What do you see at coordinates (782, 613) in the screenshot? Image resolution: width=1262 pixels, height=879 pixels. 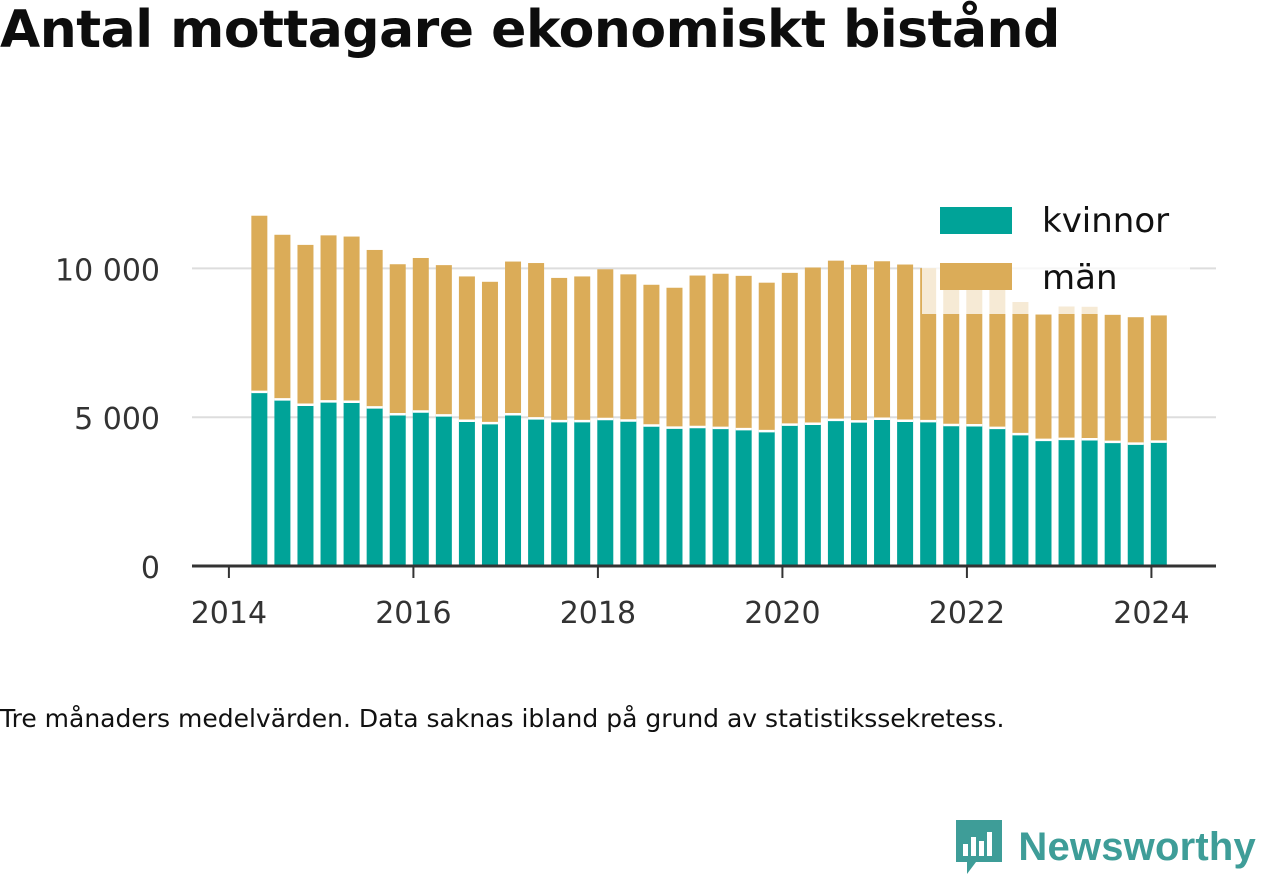 I see `x-tick-label: 2020` at bounding box center [782, 613].